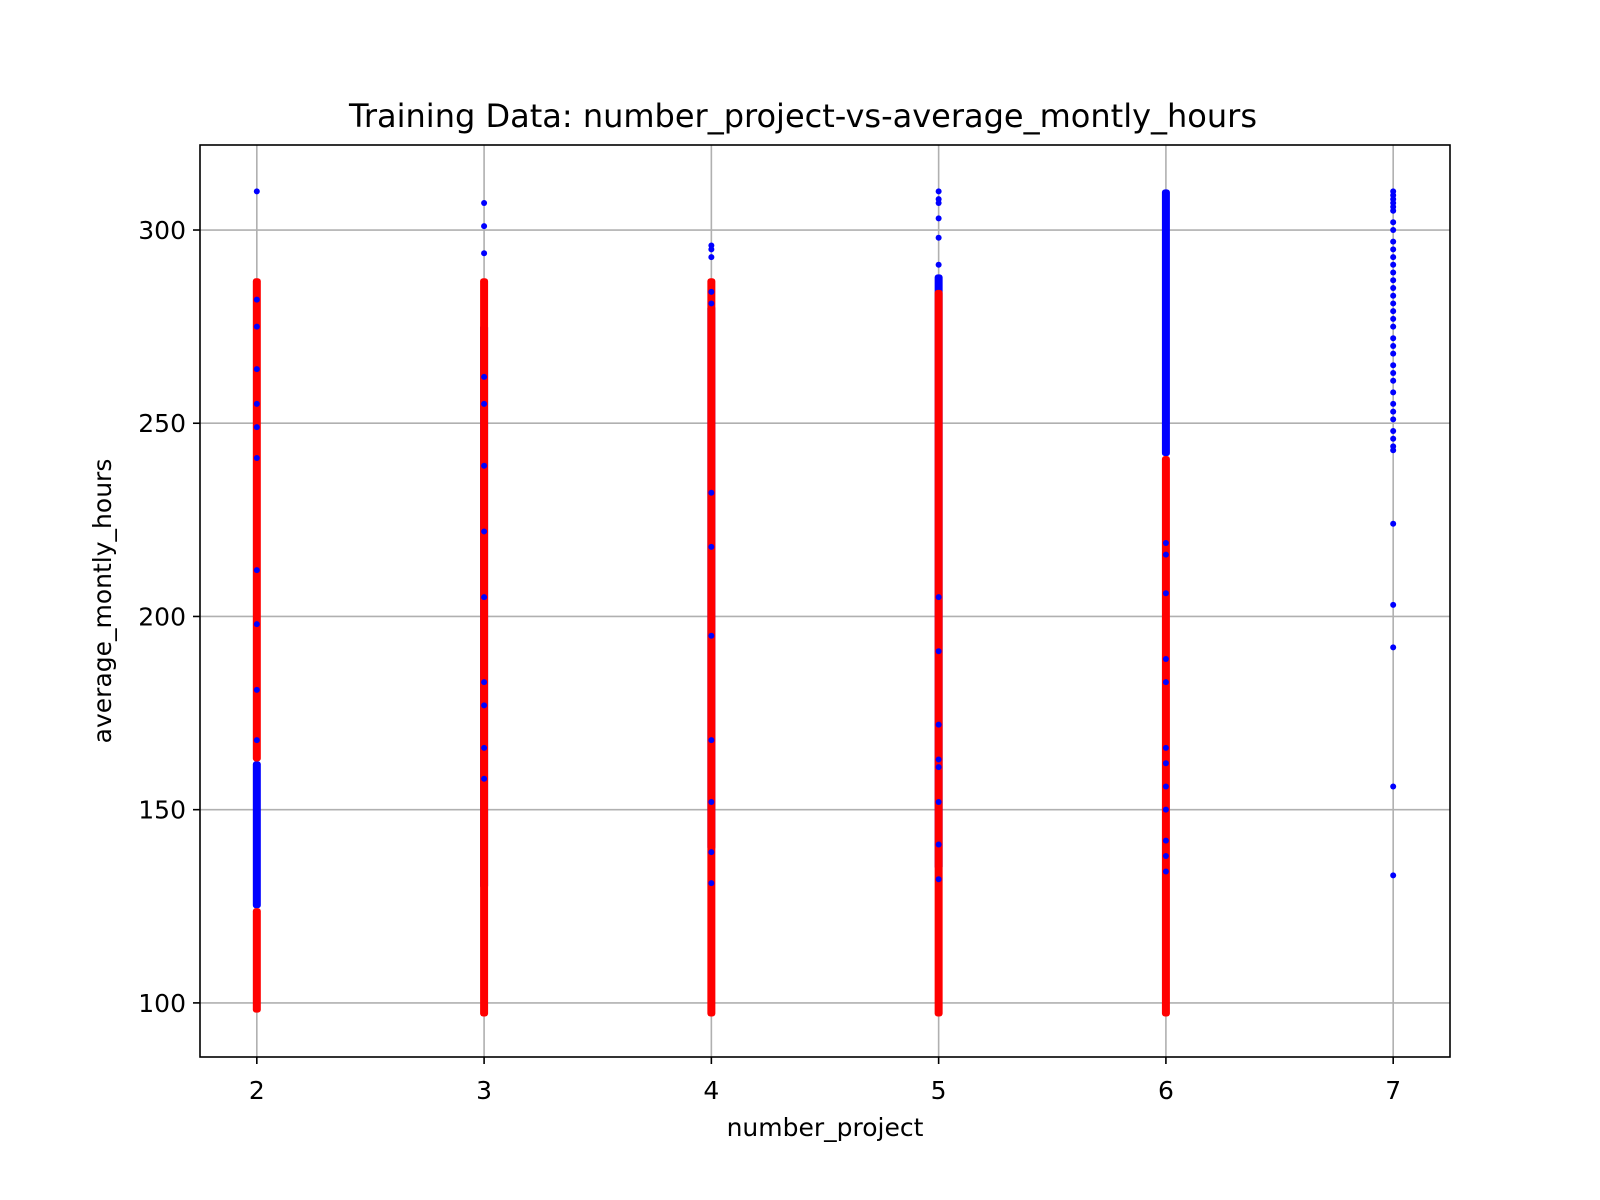 Image resolution: width=1600 pixels, height=1200 pixels. I want to click on y-axis-ticks: 100 150 200 250 300, so click(169, 617).